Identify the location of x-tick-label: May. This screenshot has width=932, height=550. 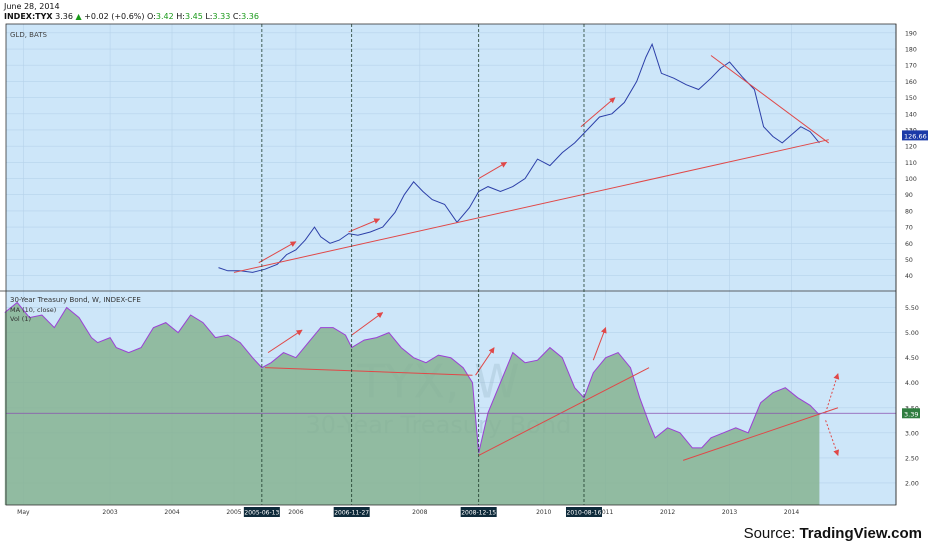
(23, 512).